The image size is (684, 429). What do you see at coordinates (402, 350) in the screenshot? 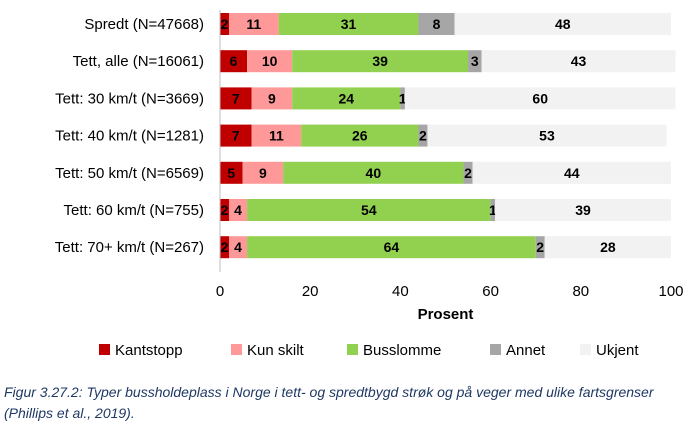
I see `legend-label: Busslomme` at bounding box center [402, 350].